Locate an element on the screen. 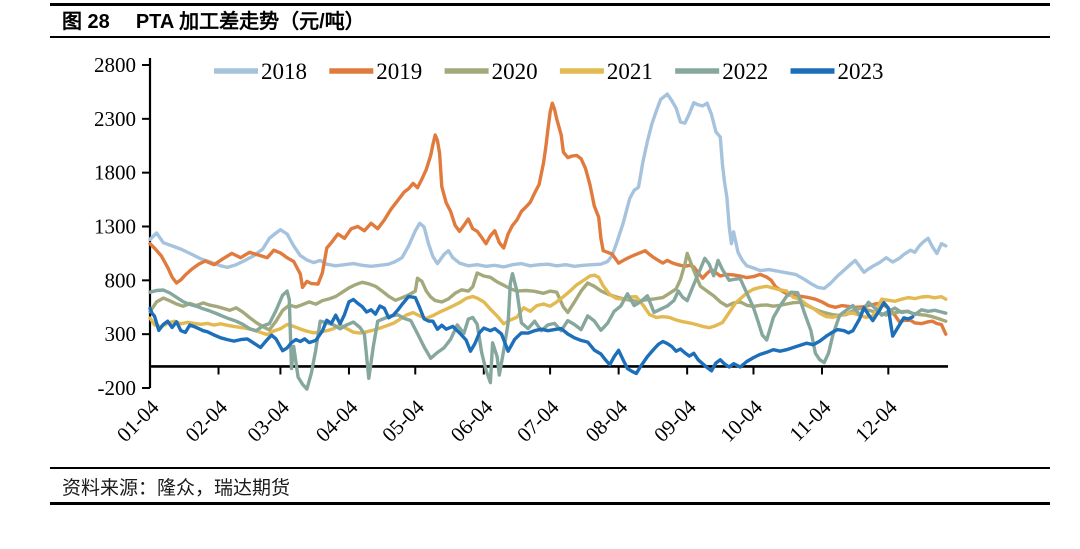  x-tick-label: 07-04 is located at coordinates (538, 421).